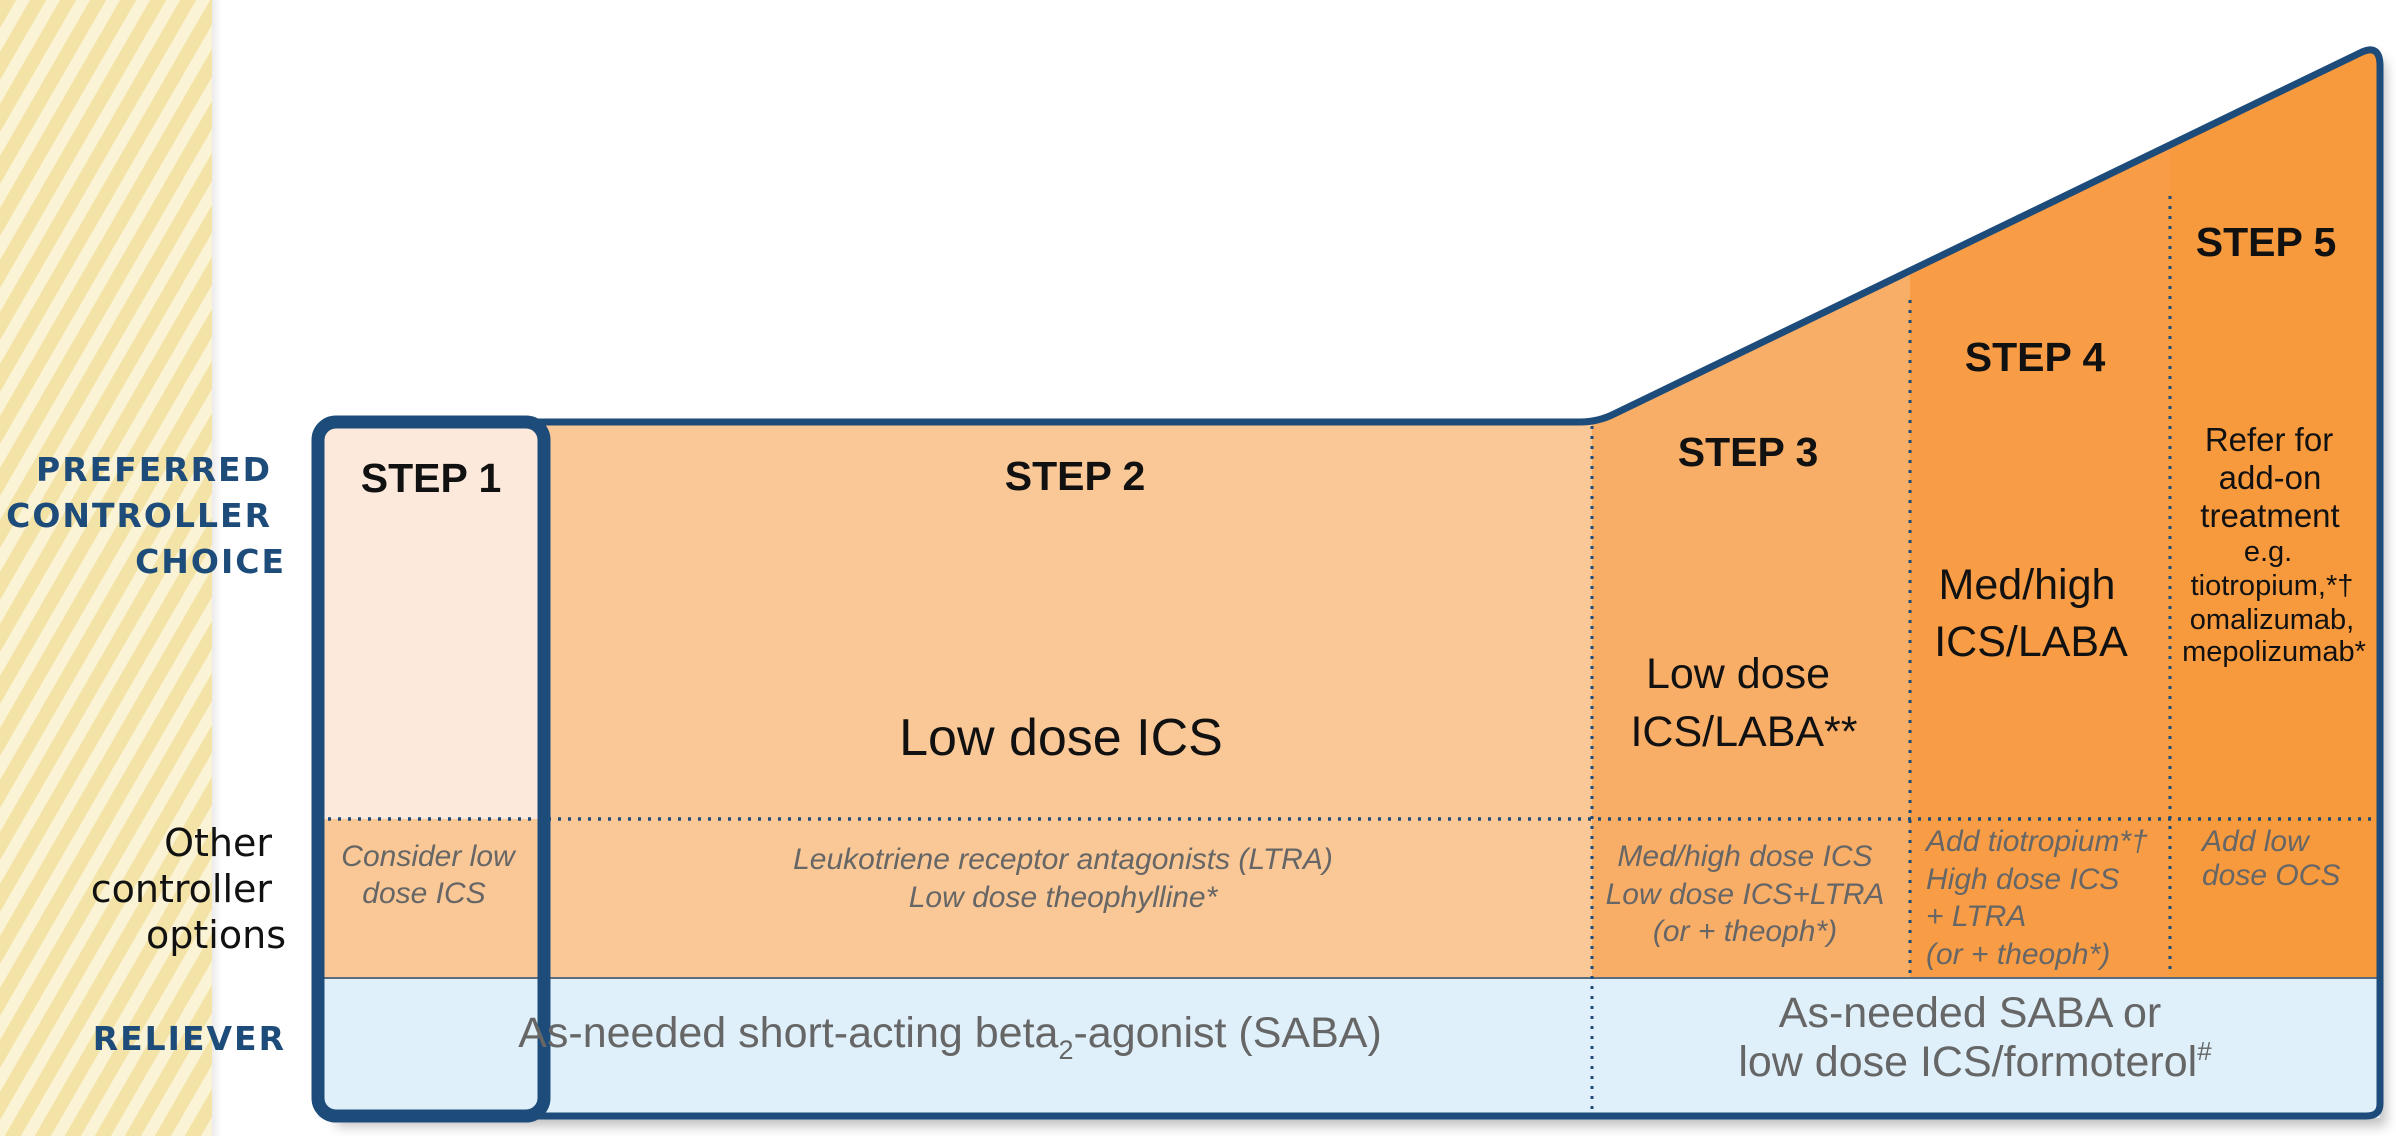  Describe the element at coordinates (1064, 897) in the screenshot. I see `step2-other-line: Low dose theophylline*` at that location.